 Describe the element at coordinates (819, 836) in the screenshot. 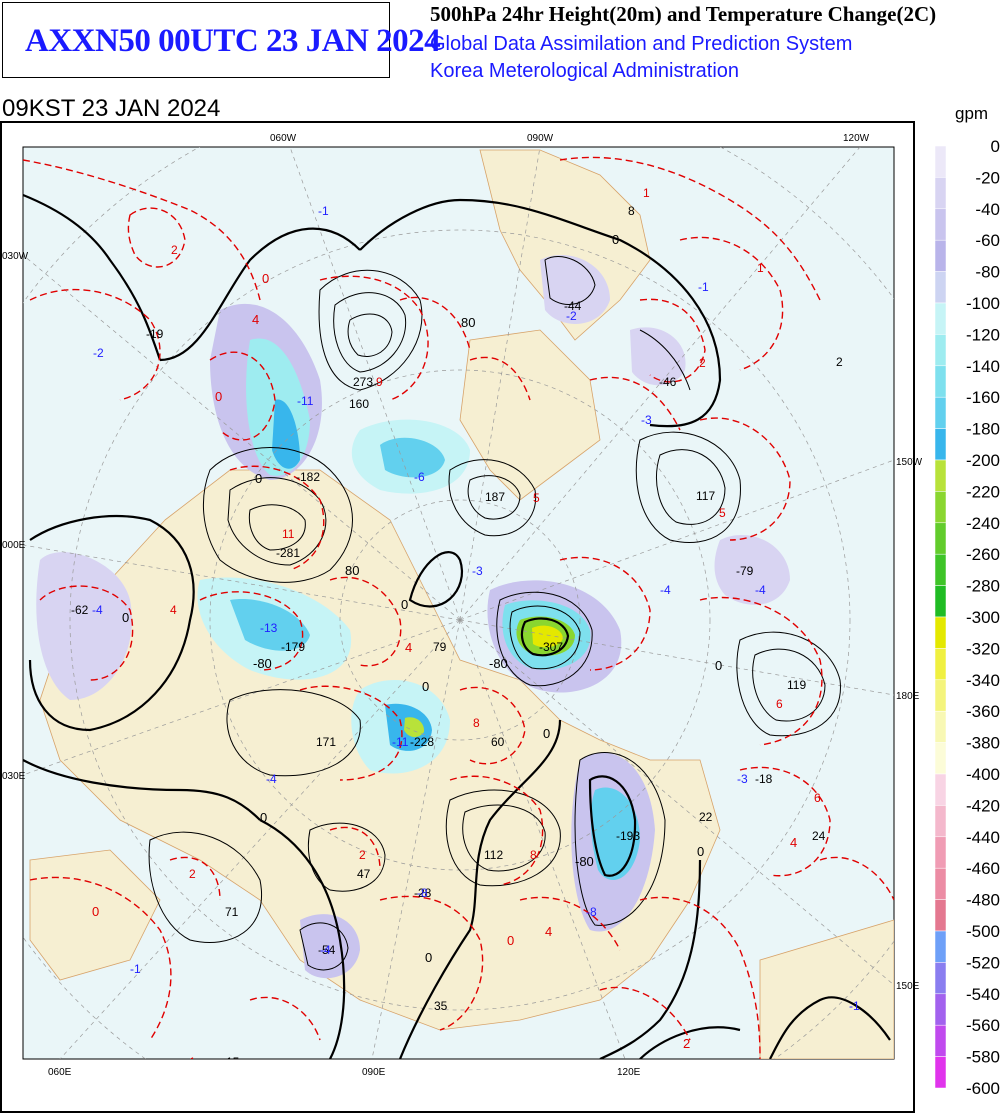

I see `height-label: 24` at that location.